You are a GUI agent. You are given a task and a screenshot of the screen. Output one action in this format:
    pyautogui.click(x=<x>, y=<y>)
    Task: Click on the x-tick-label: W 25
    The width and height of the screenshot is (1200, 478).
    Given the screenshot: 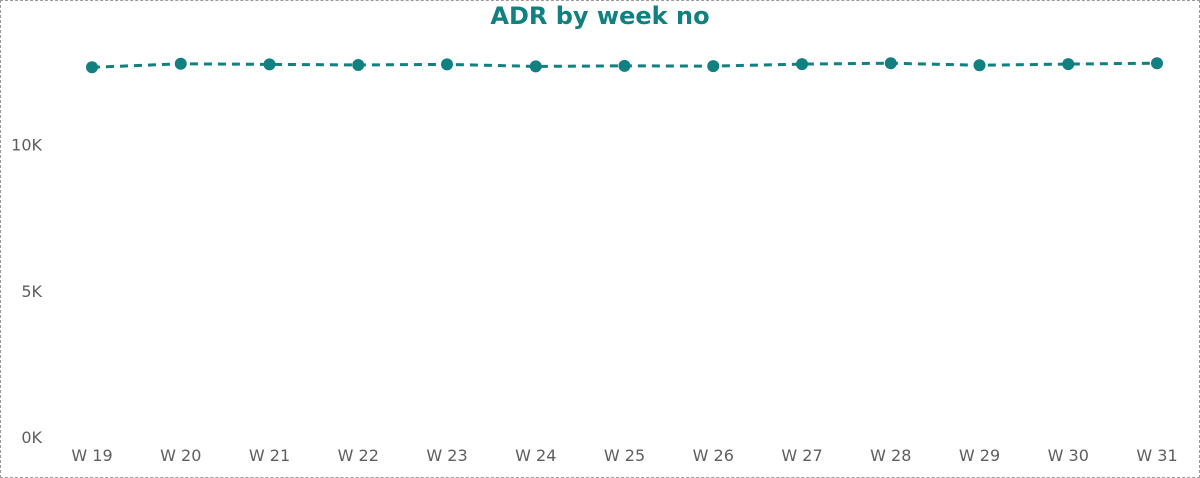 What is the action you would take?
    pyautogui.click(x=624, y=455)
    